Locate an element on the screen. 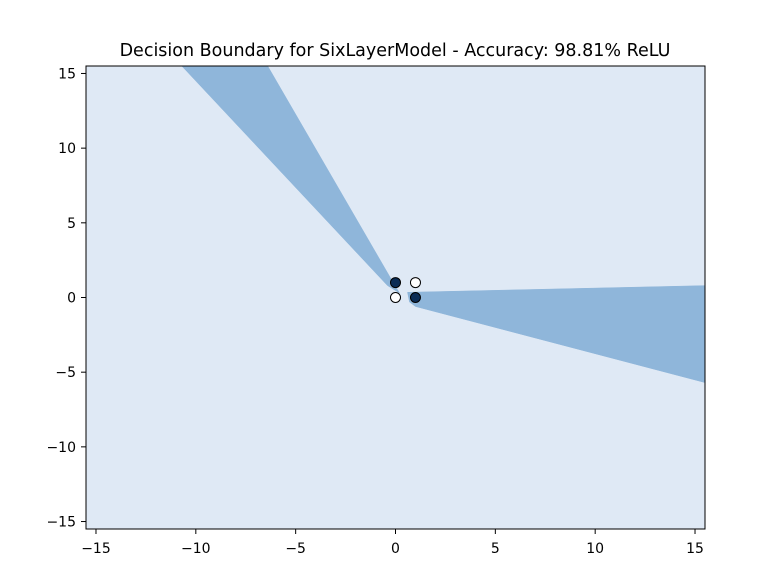 This screenshot has height=567, width=761. x-tick-label: −5 is located at coordinates (295, 549).